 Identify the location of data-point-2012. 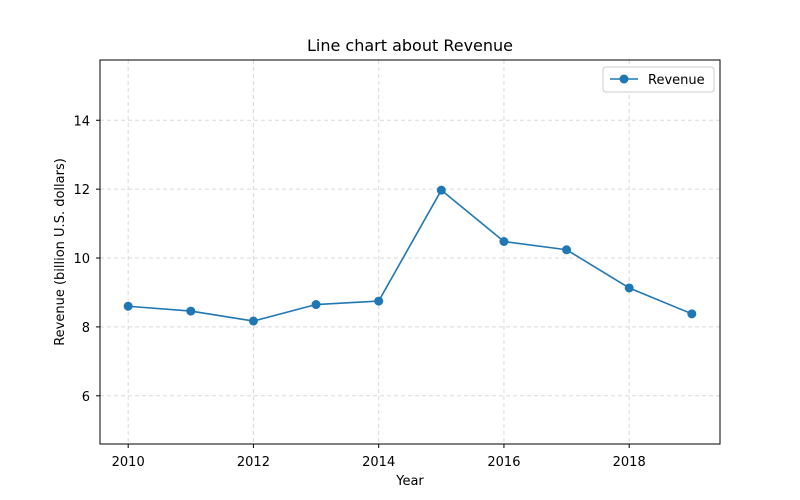
(253, 321).